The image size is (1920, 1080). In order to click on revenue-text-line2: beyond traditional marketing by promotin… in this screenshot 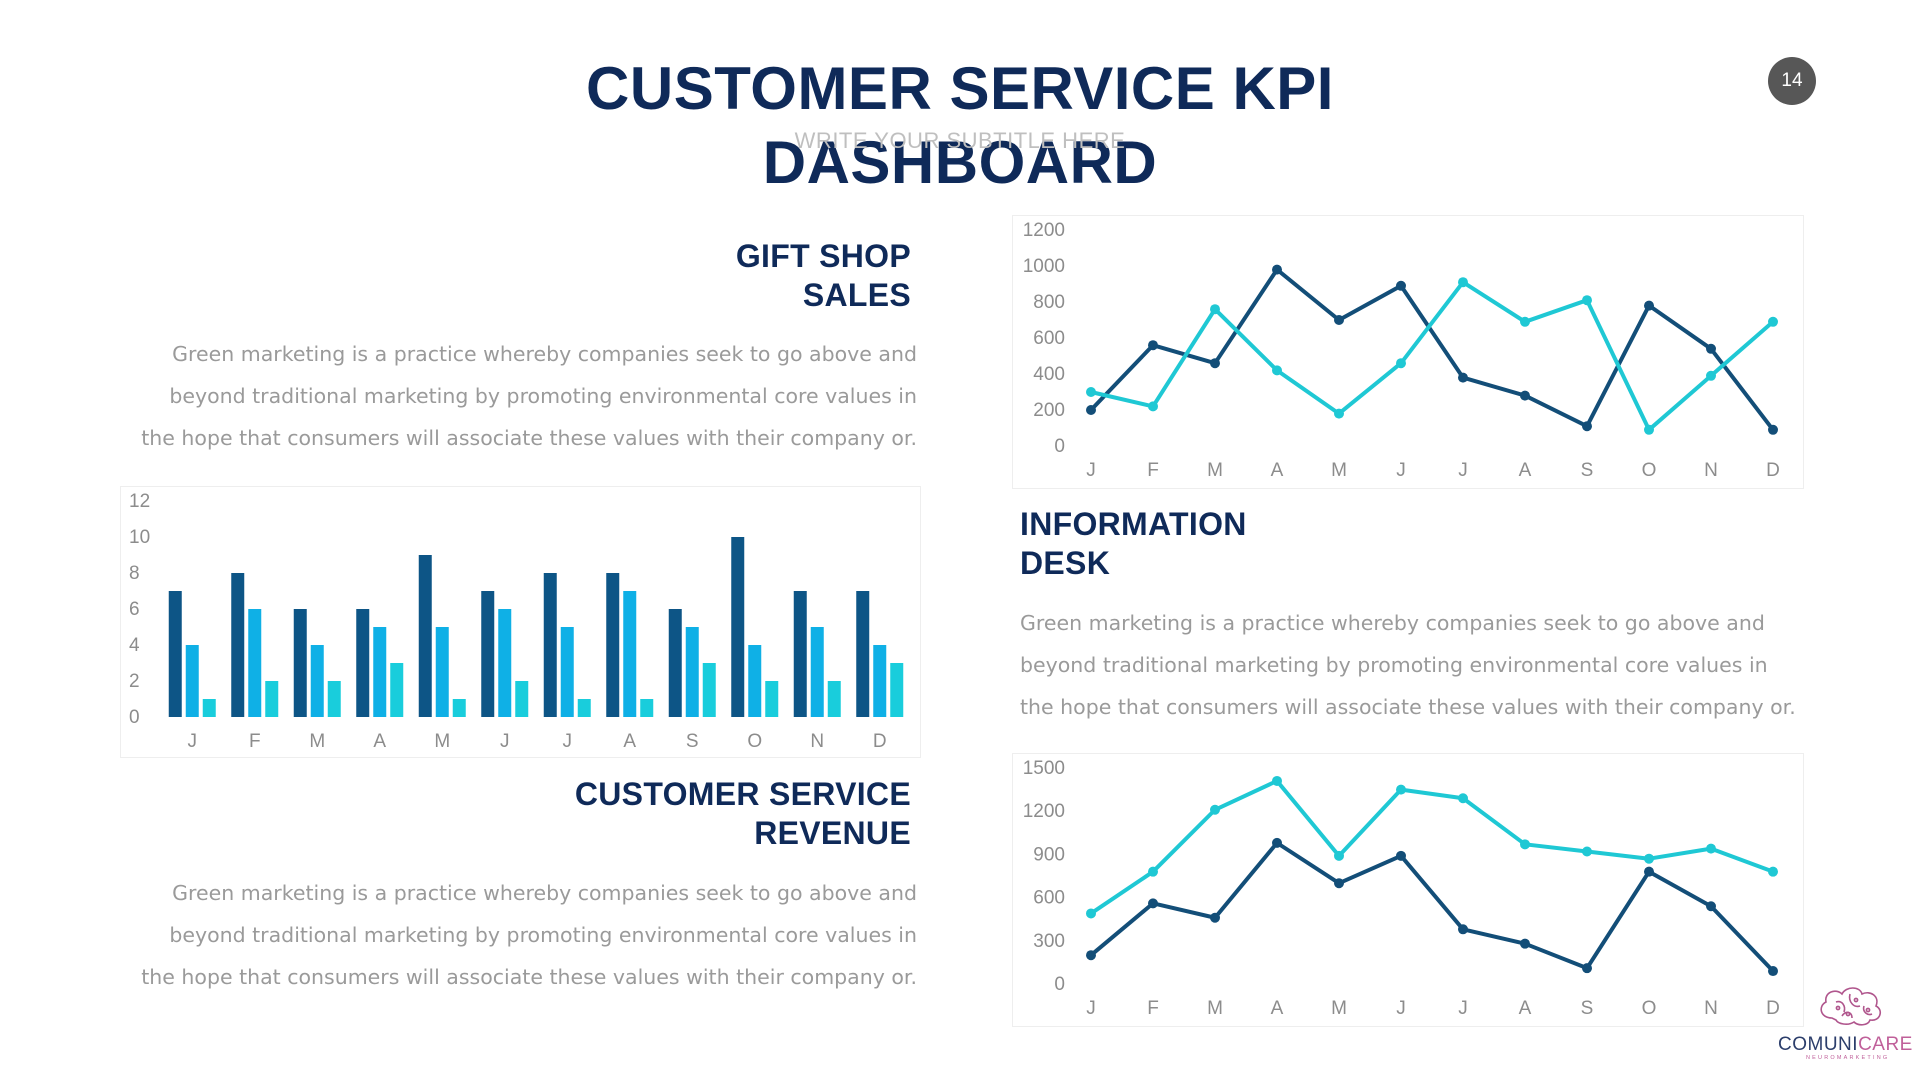, I will do `click(543, 935)`.